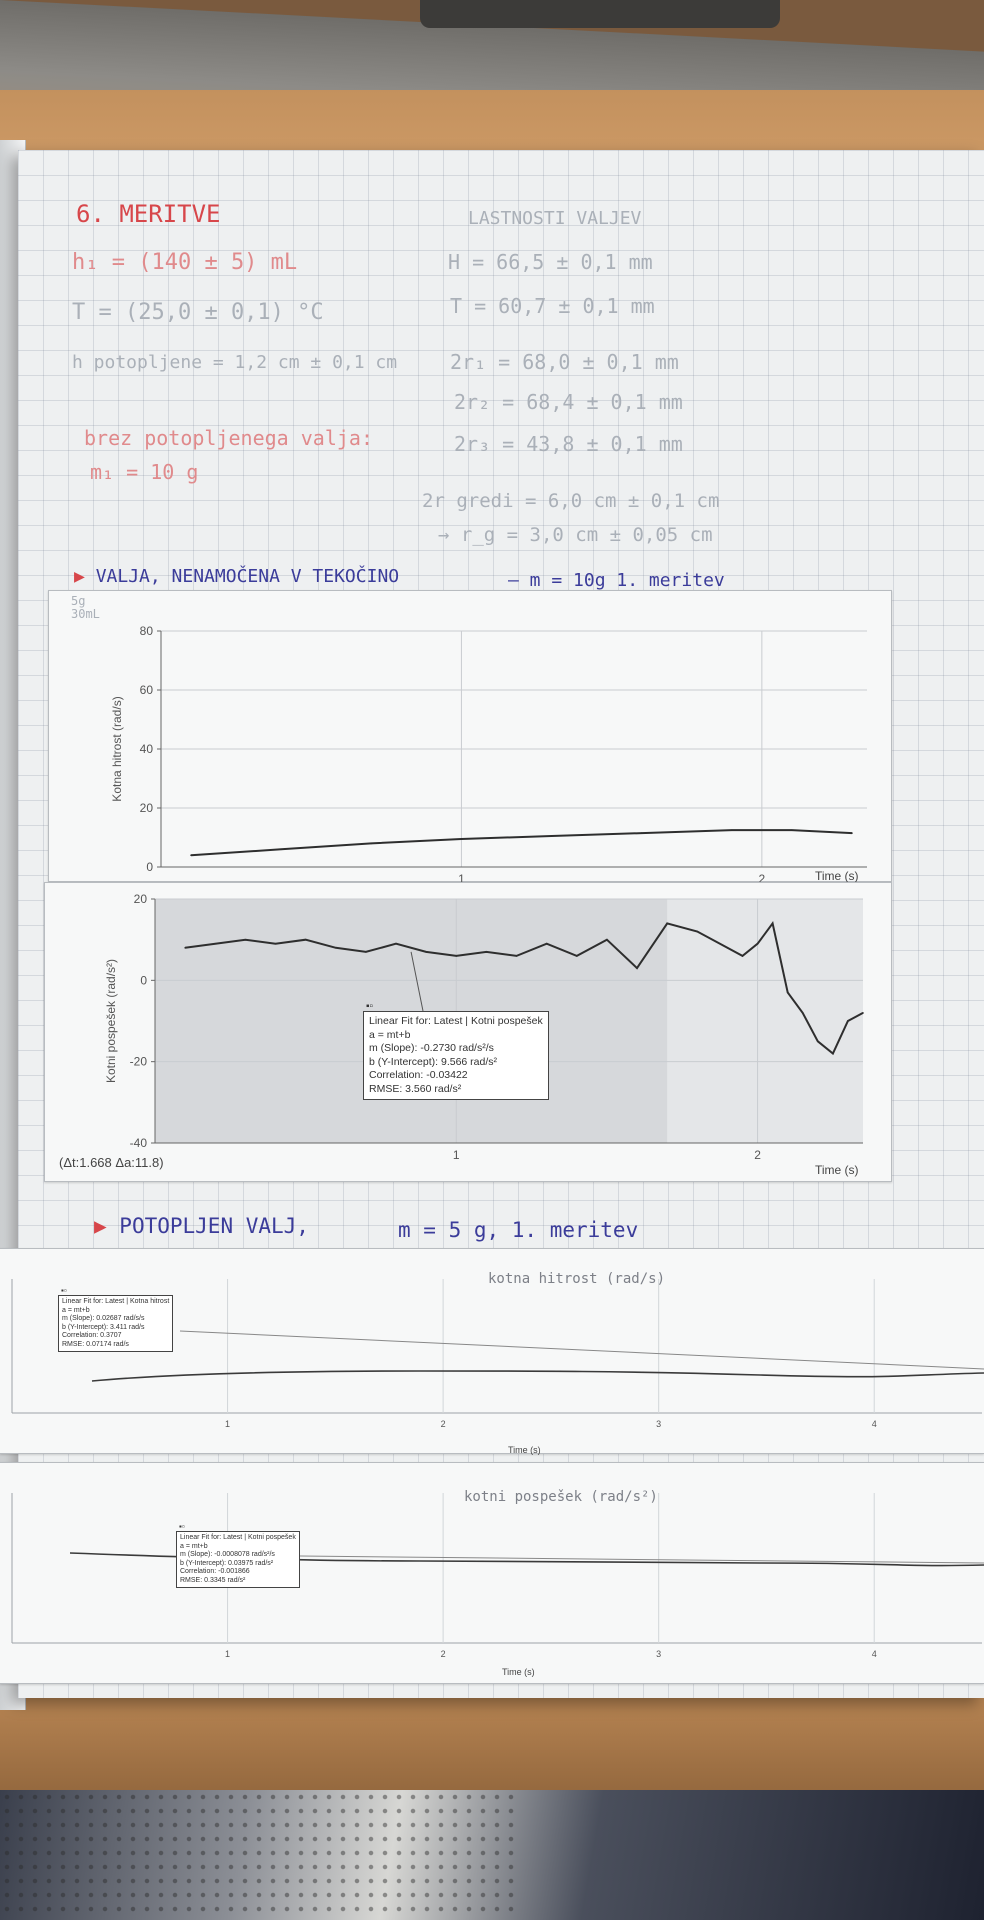 The width and height of the screenshot is (984, 1920). I want to click on section2-mass: m = 5 g, 1. meritev, so click(518, 1230).